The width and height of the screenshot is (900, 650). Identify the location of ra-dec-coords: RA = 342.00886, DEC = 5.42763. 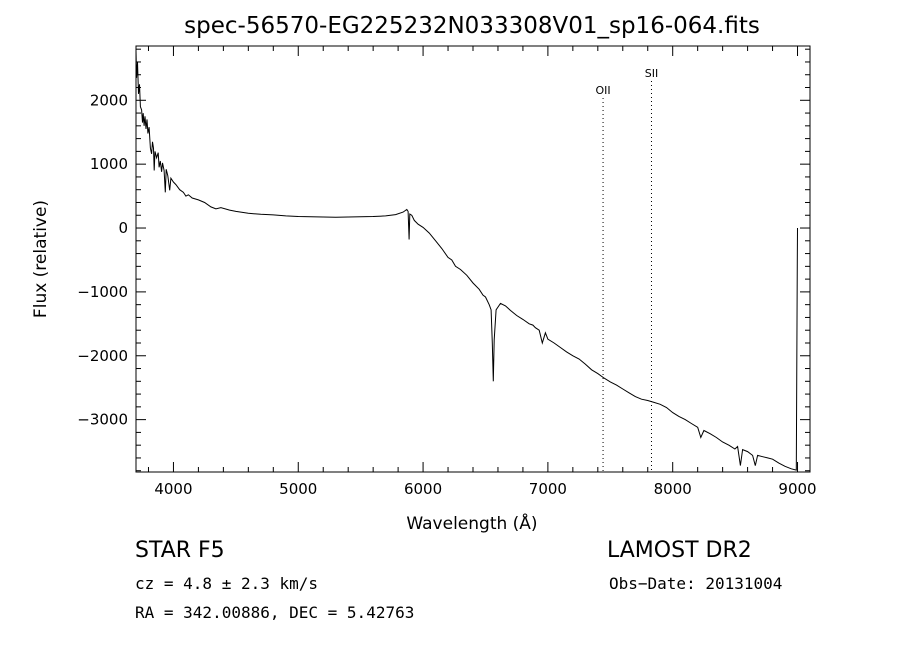
(275, 612).